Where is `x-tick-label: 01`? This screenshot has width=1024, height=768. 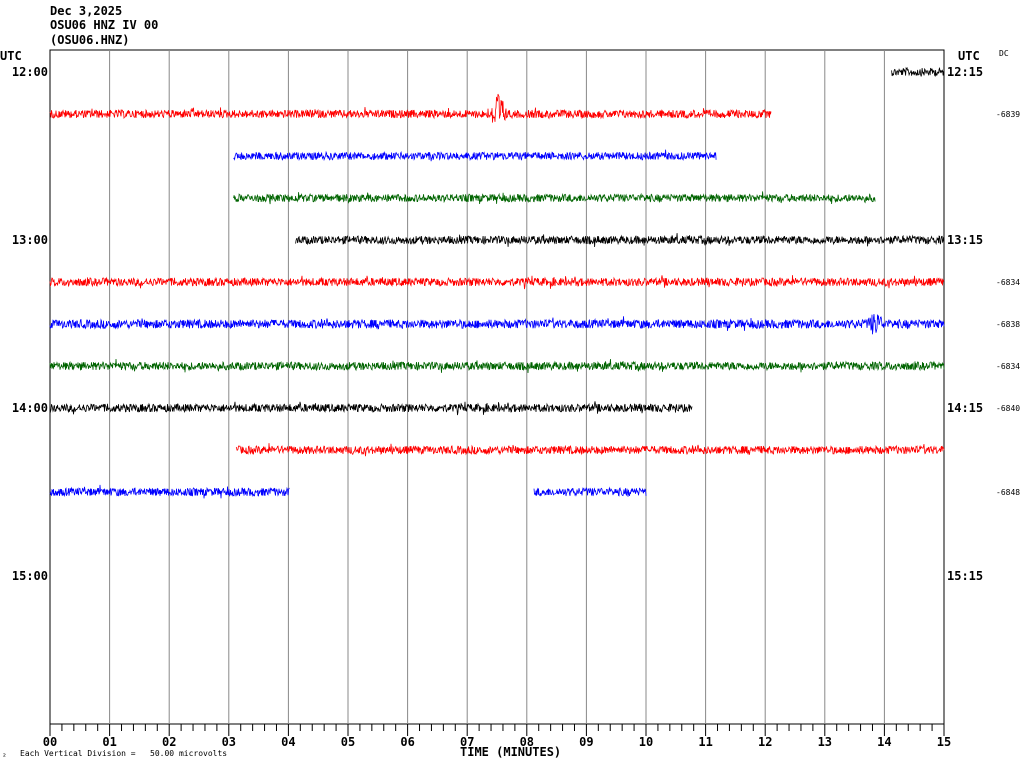 x-tick-label: 01 is located at coordinates (109, 742).